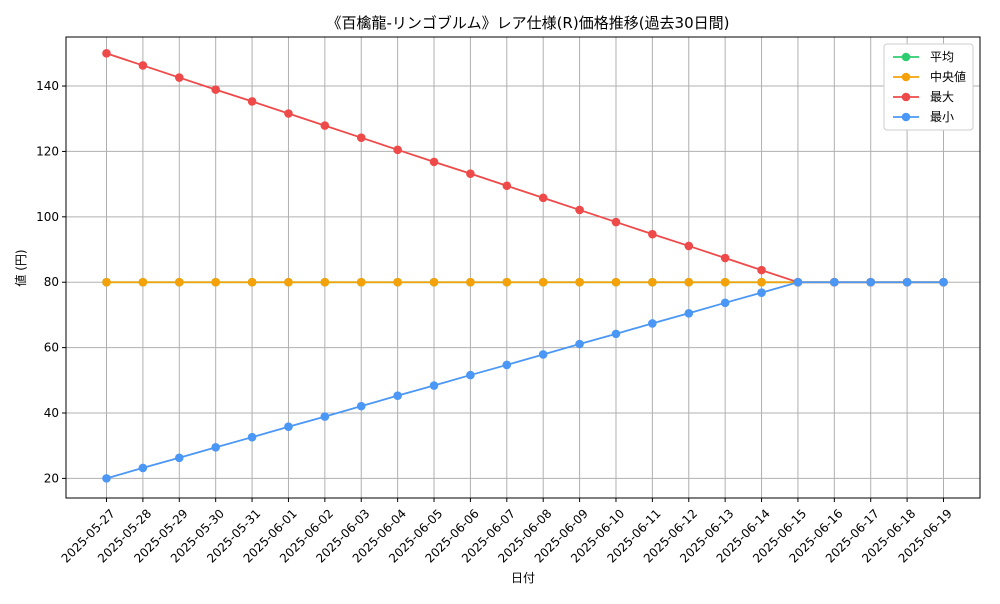 Image resolution: width=1000 pixels, height=604 pixels. Describe the element at coordinates (928, 87) in the screenshot. I see `legend-box` at that location.